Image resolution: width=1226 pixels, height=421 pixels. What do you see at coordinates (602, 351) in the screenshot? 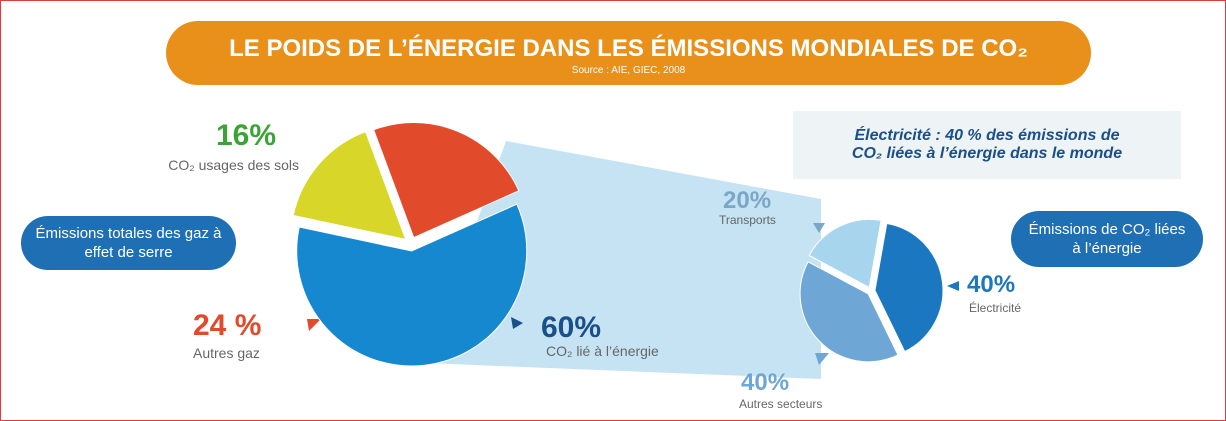
I see `slice-label: CO₂ lié à l’énergie` at bounding box center [602, 351].